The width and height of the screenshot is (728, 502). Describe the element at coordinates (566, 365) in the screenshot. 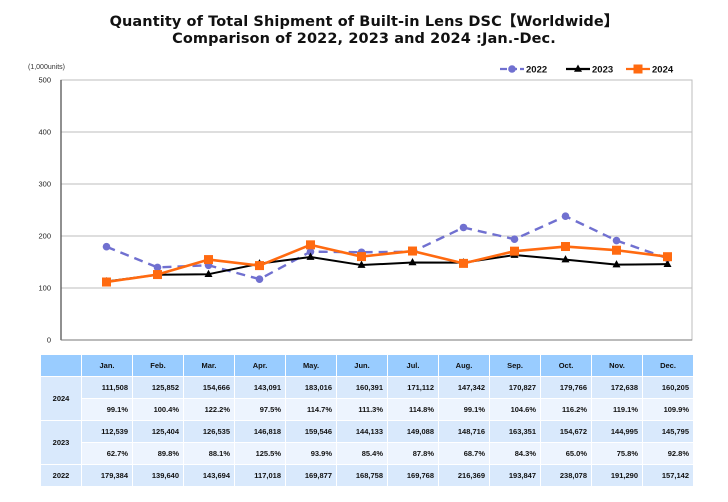

I see `table-header-oct: Oct.` at that location.